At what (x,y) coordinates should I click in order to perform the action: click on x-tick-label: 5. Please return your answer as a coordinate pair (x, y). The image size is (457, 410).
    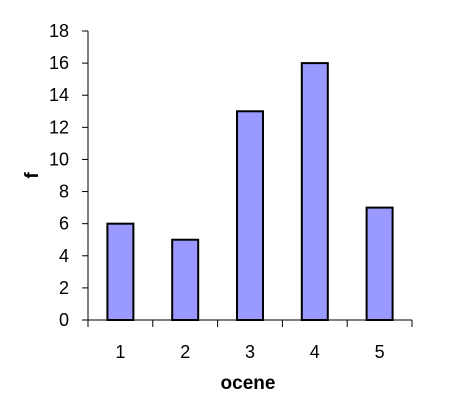
    Looking at the image, I should click on (380, 352).